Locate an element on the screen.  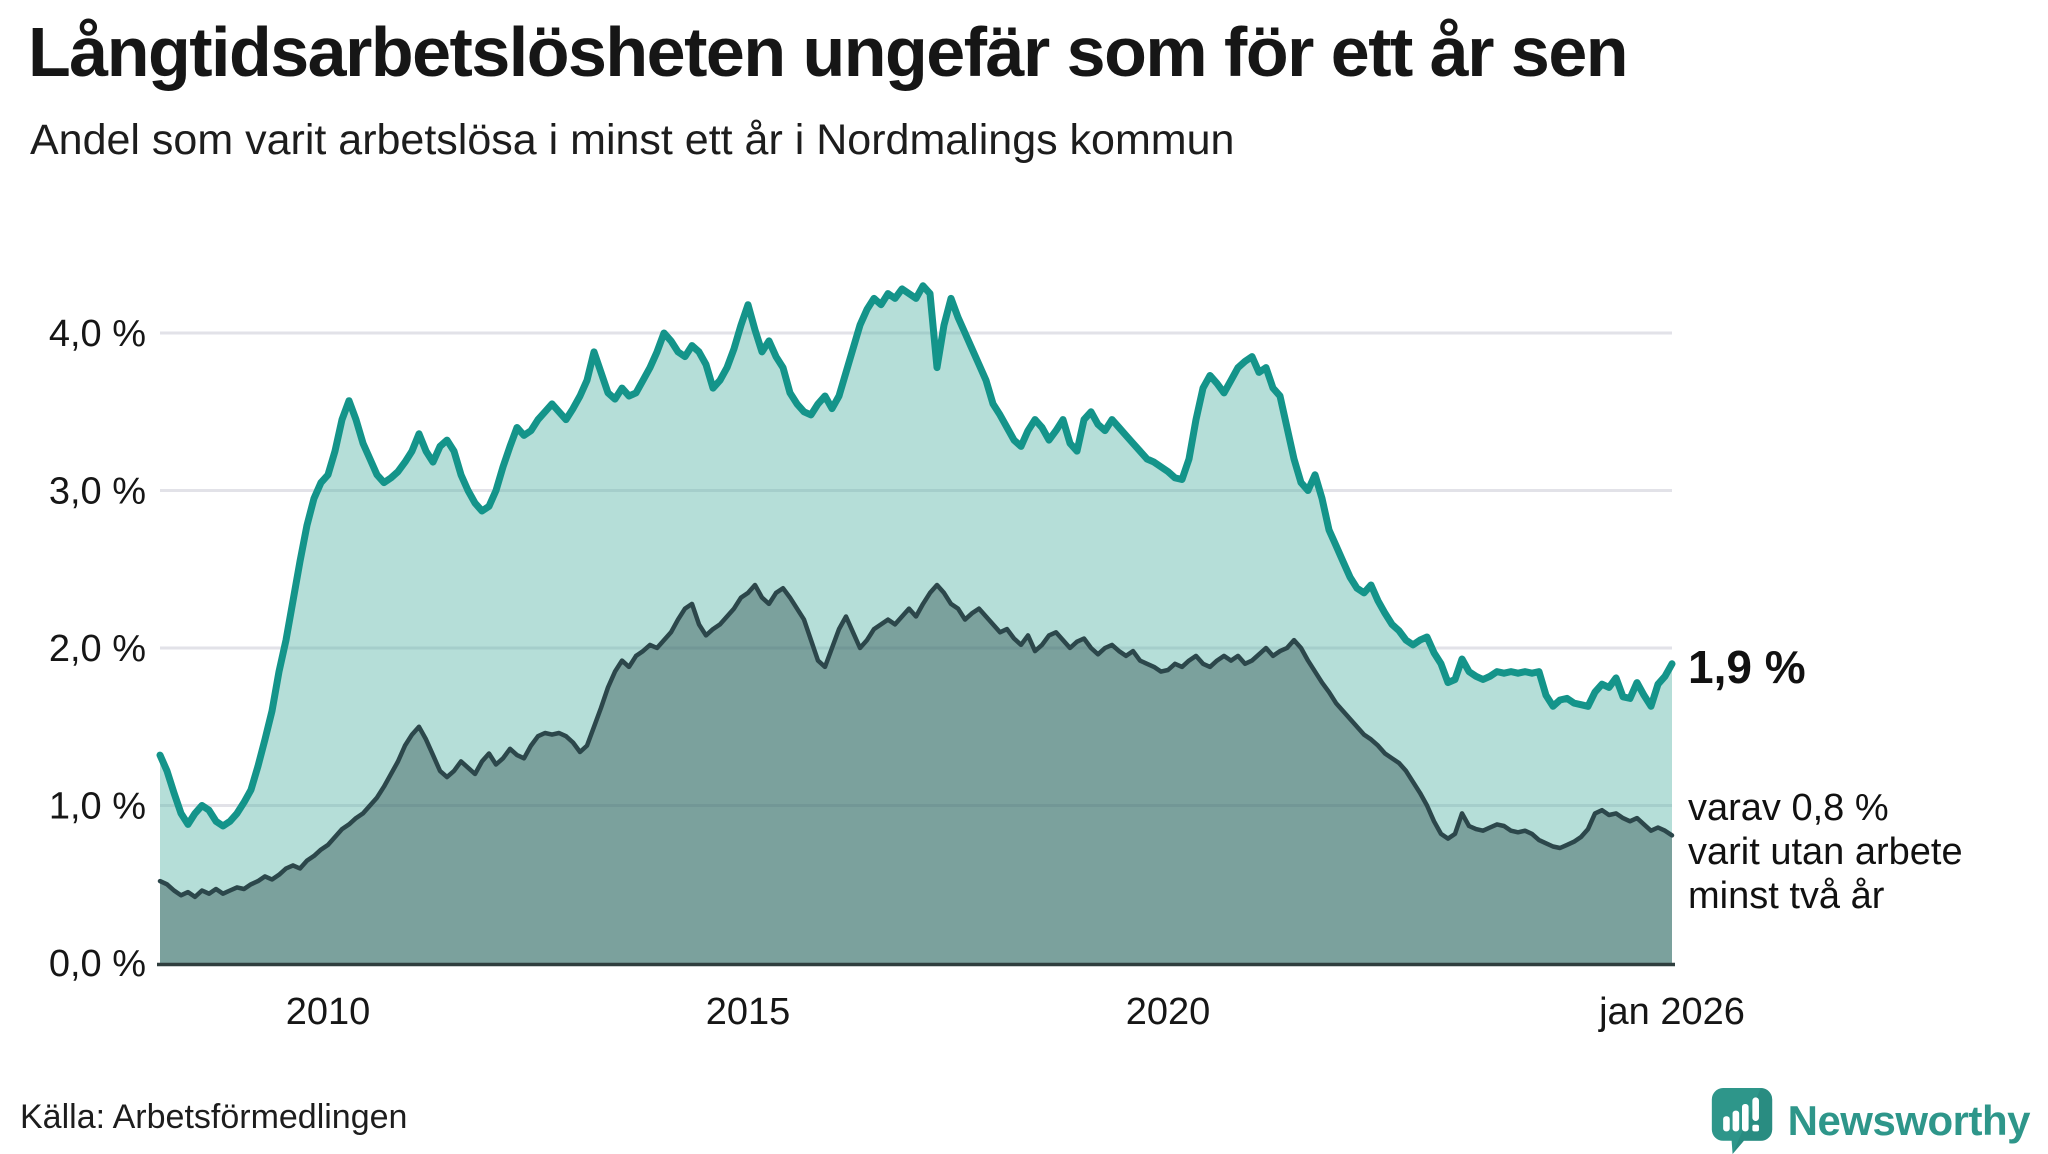
y-axis-tick-label: 3,0 % is located at coordinates (97, 492).